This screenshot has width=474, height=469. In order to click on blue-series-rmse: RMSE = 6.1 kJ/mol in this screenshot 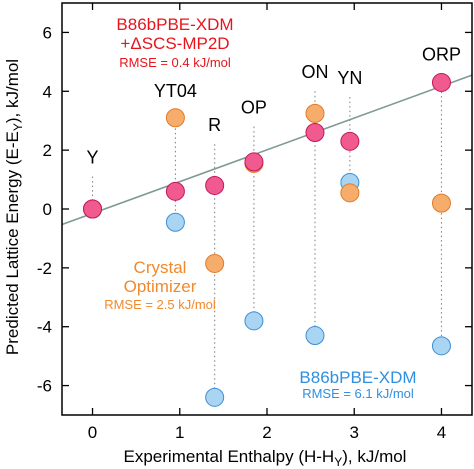, I will do `click(358, 393)`.